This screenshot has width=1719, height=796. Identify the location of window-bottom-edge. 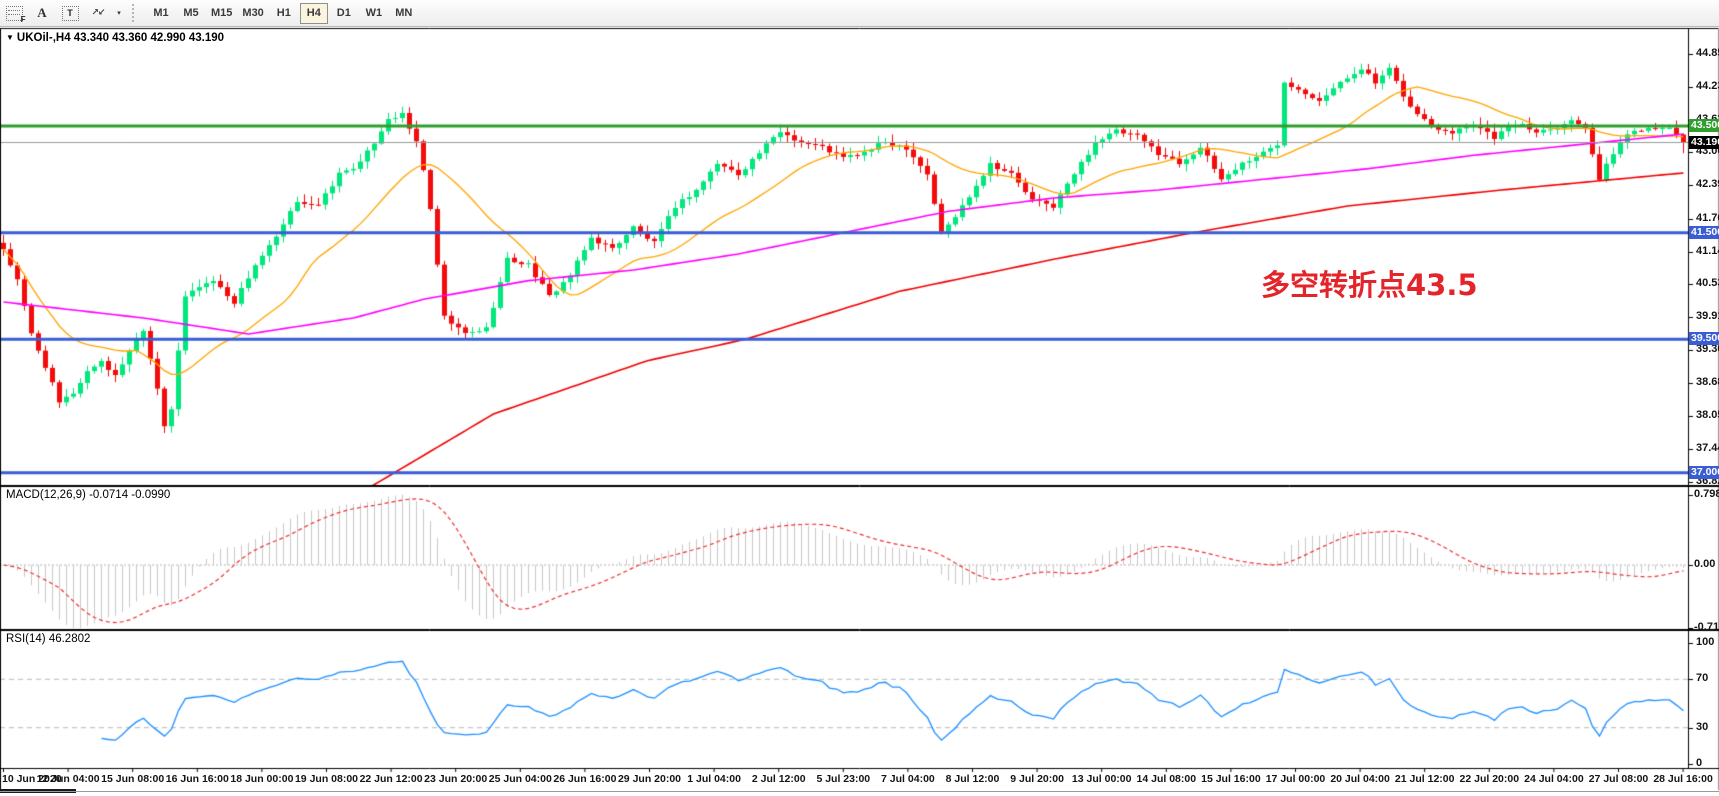
(859, 791).